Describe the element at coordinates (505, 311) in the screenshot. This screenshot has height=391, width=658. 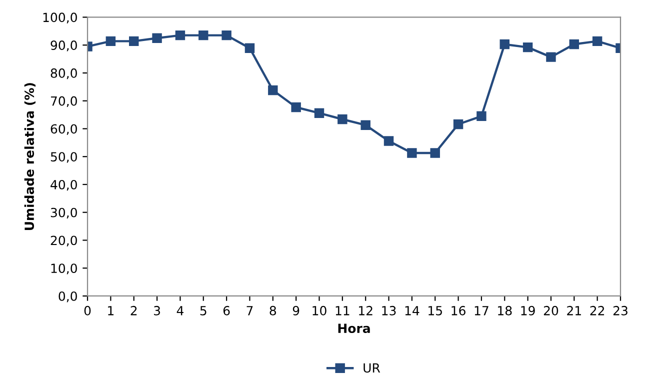
I see `x-tick-label: 18` at that location.